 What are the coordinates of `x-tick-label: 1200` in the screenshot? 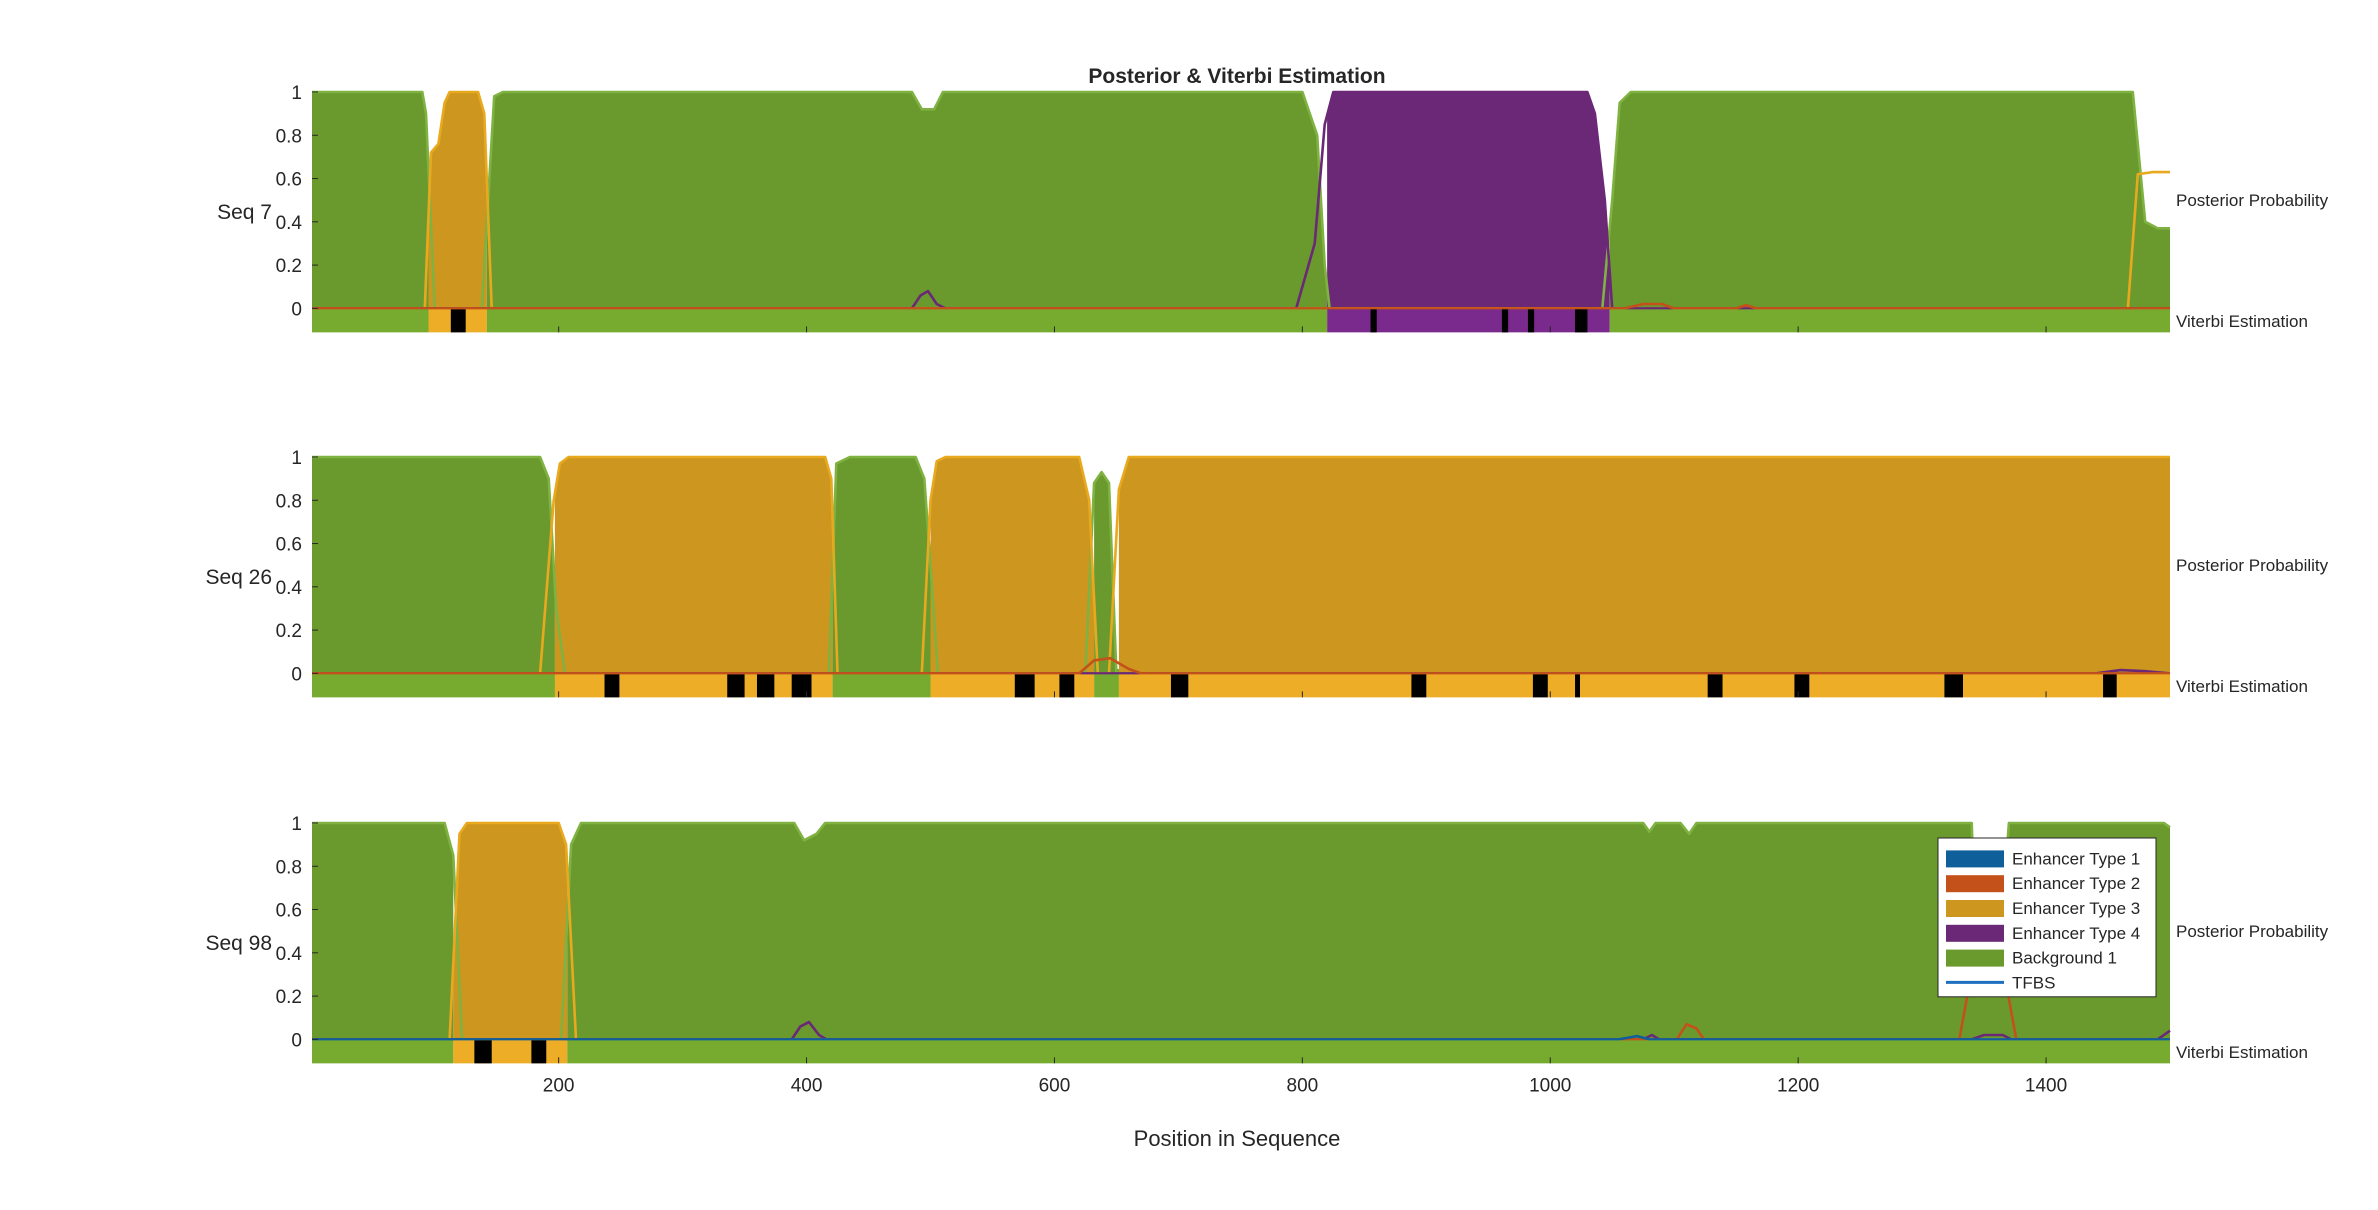 It's located at (1798, 1085).